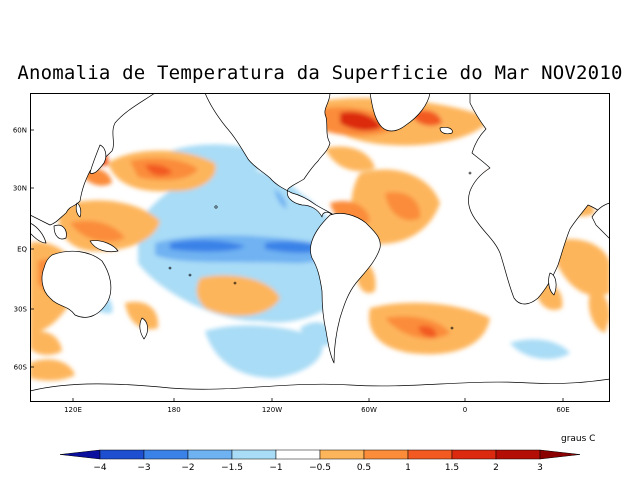 Image resolution: width=640 pixels, height=494 pixels. What do you see at coordinates (143, 328) in the screenshot?
I see `new-zealand-landmass` at bounding box center [143, 328].